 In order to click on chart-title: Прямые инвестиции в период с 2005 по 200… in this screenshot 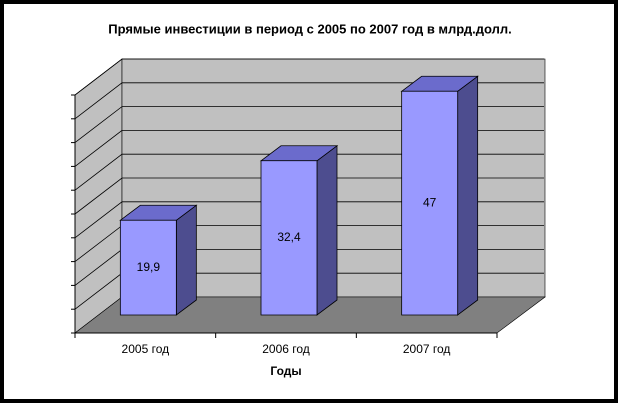, I will do `click(310, 28)`.